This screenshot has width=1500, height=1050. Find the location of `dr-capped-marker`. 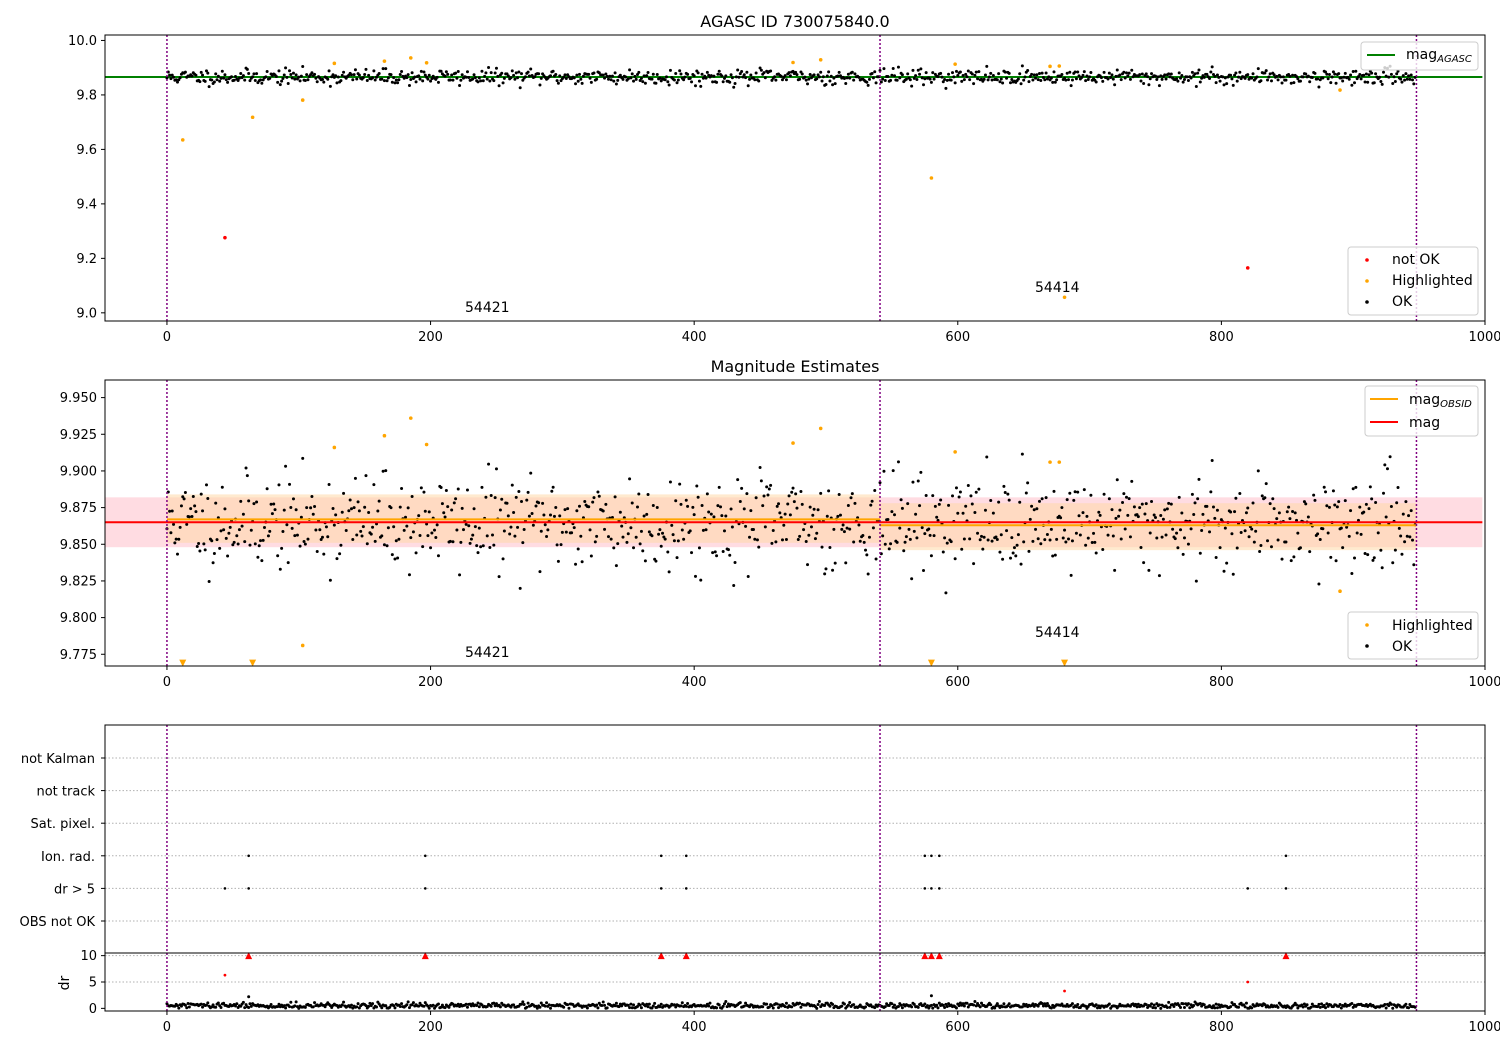

dr-capped-marker is located at coordinates (931, 956).